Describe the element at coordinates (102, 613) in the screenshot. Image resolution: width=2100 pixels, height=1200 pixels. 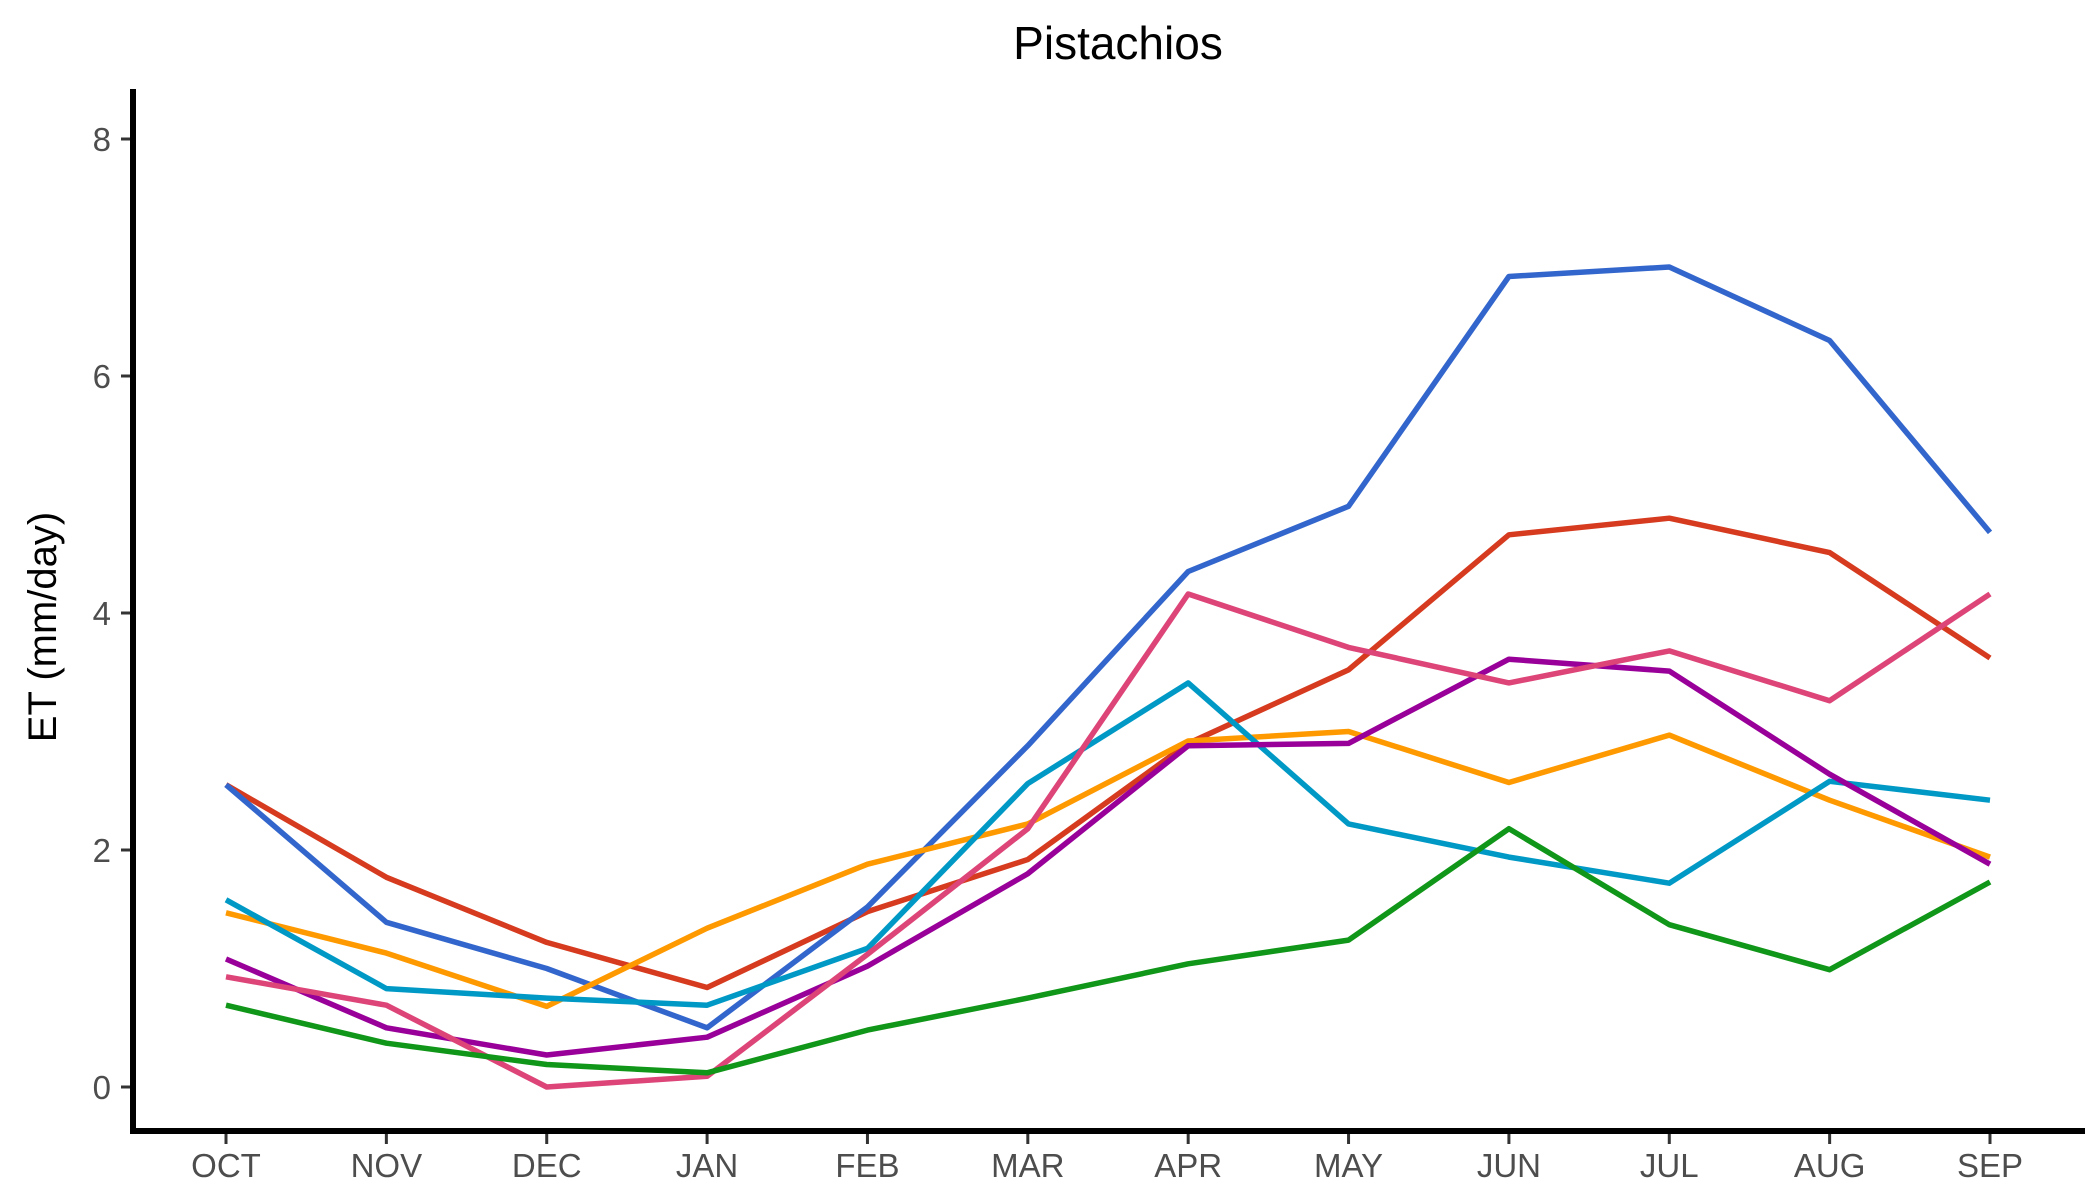
I see `y-tick-label: 4` at that location.